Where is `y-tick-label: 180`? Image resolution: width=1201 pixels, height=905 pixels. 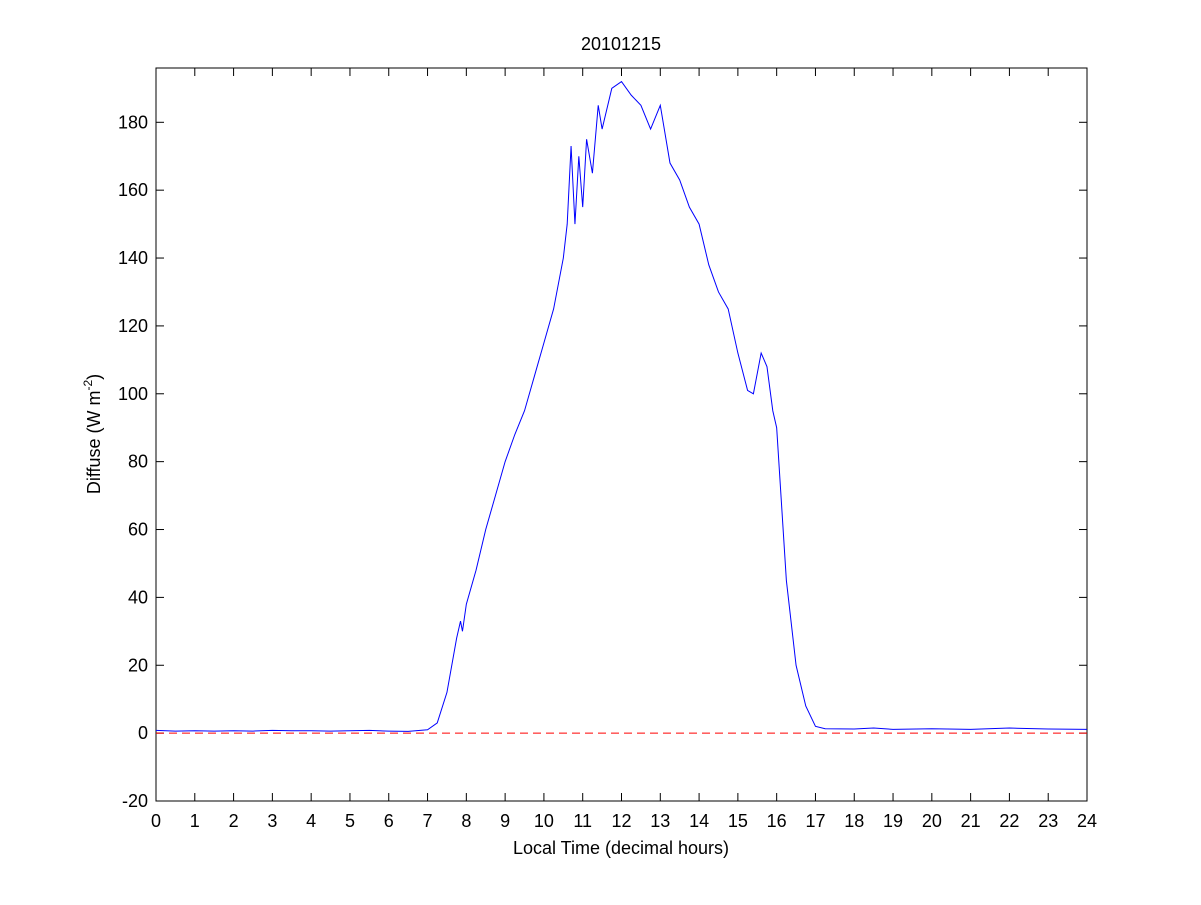 y-tick-label: 180 is located at coordinates (133, 122).